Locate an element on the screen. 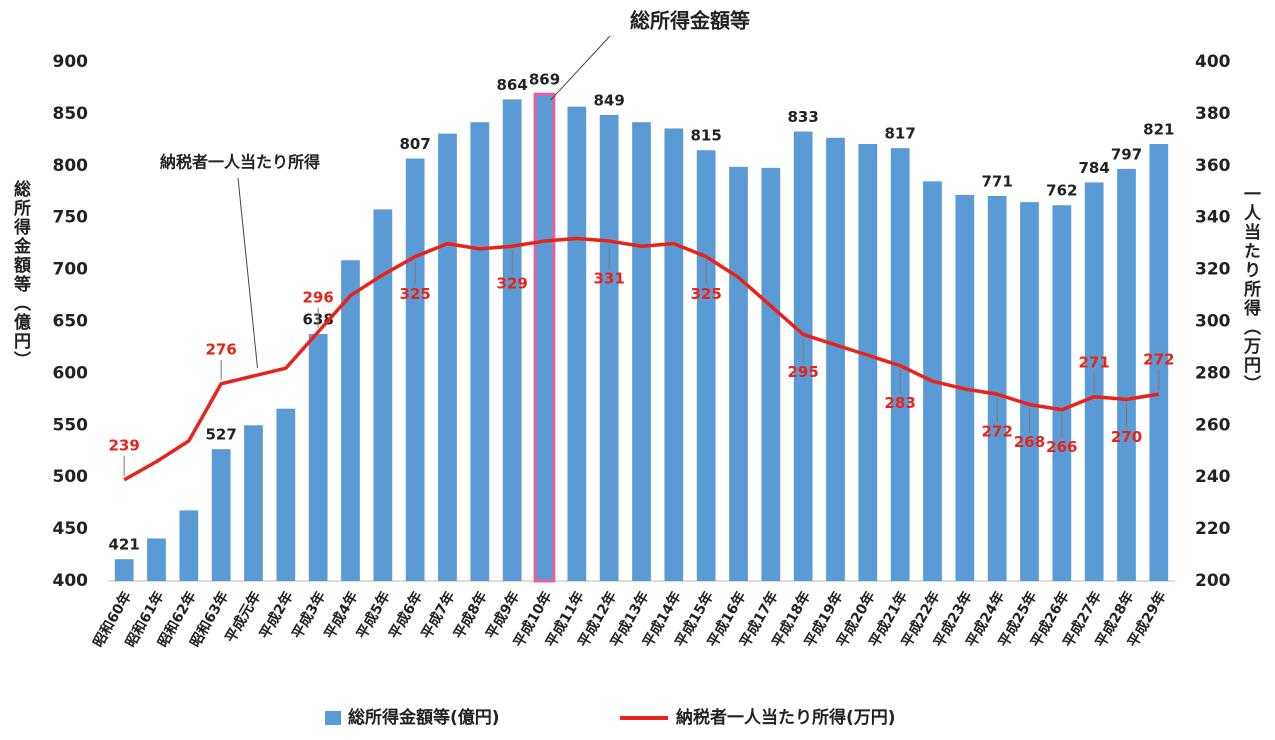  line-value-label: 331 is located at coordinates (609, 279).